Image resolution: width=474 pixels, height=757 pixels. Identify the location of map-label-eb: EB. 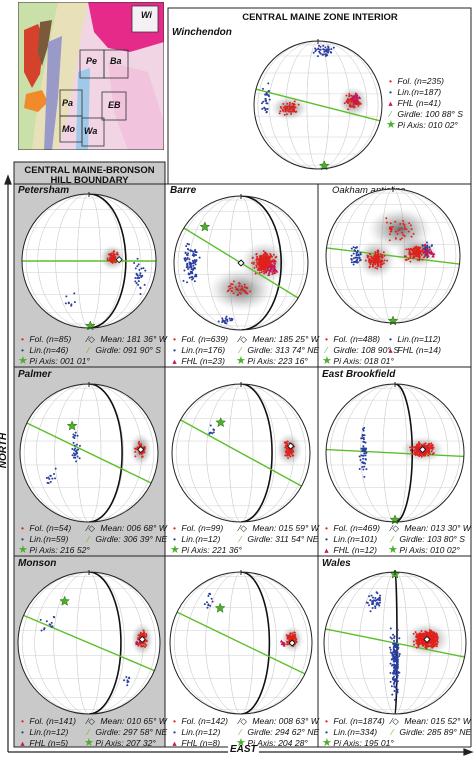
(114, 105).